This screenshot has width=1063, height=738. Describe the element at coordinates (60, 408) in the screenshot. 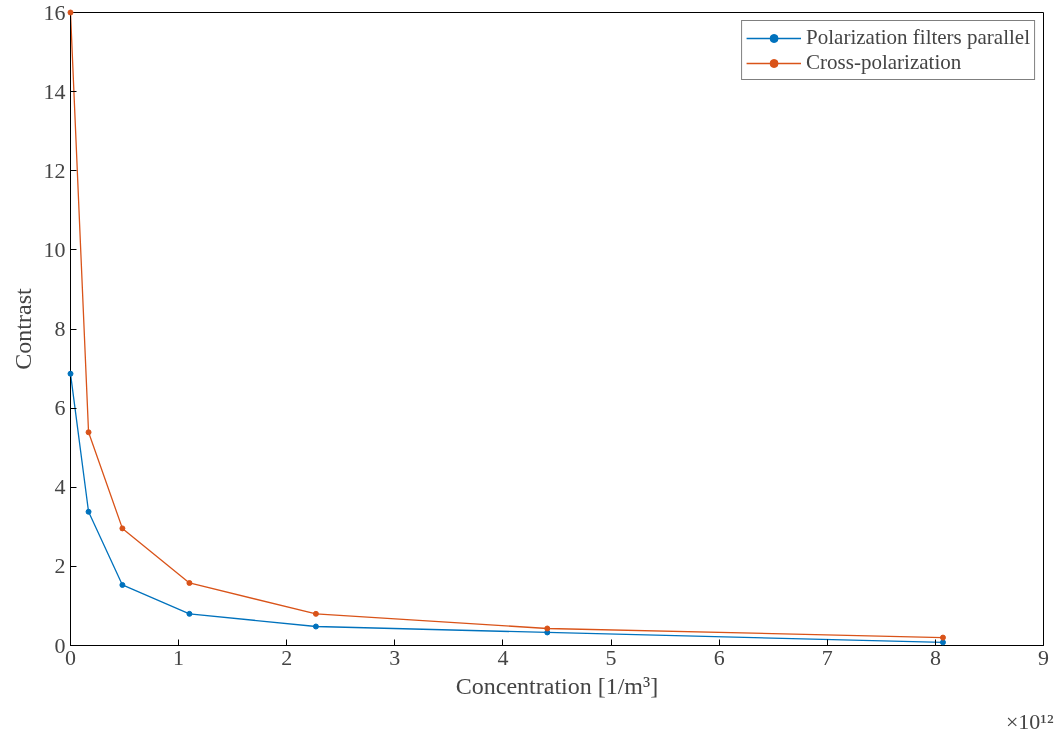

I see `y-tick-label: 6` at that location.